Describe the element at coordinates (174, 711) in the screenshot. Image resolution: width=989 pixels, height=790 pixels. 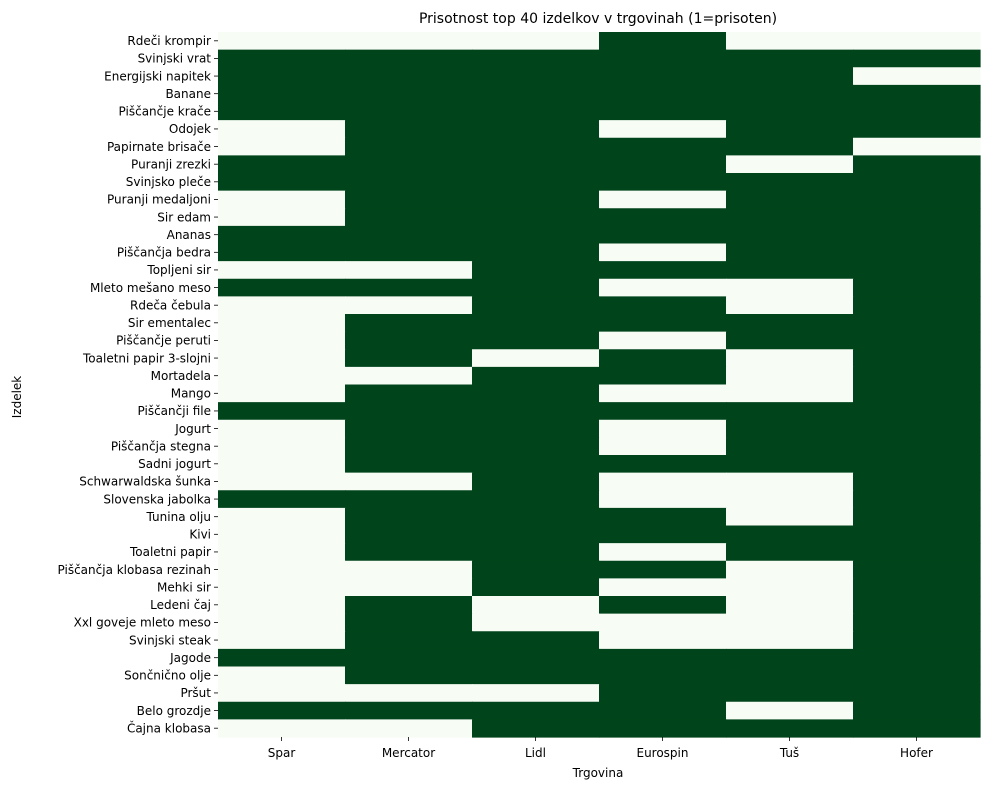
I see `y-tick-label: Belo grozdje` at that location.